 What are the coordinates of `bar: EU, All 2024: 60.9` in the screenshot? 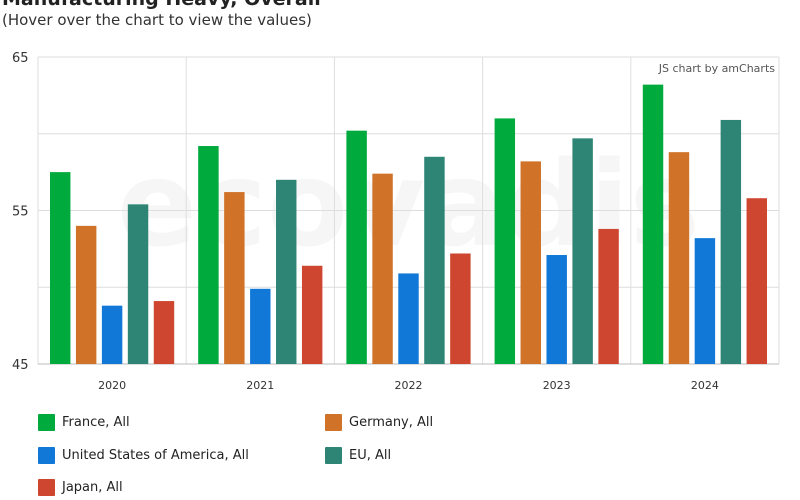 It's located at (731, 241).